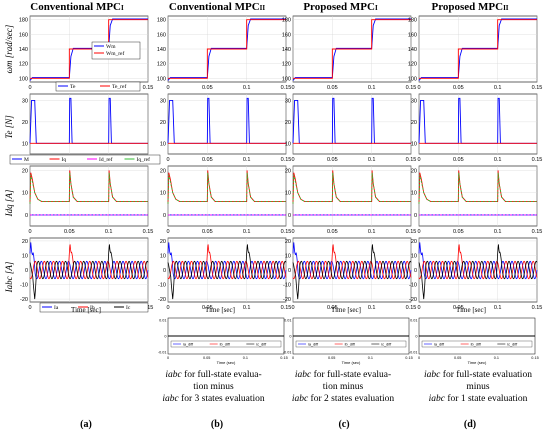  Describe the element at coordinates (86, 310) in the screenshot. I see `time-label-a: Time [sec]` at that location.